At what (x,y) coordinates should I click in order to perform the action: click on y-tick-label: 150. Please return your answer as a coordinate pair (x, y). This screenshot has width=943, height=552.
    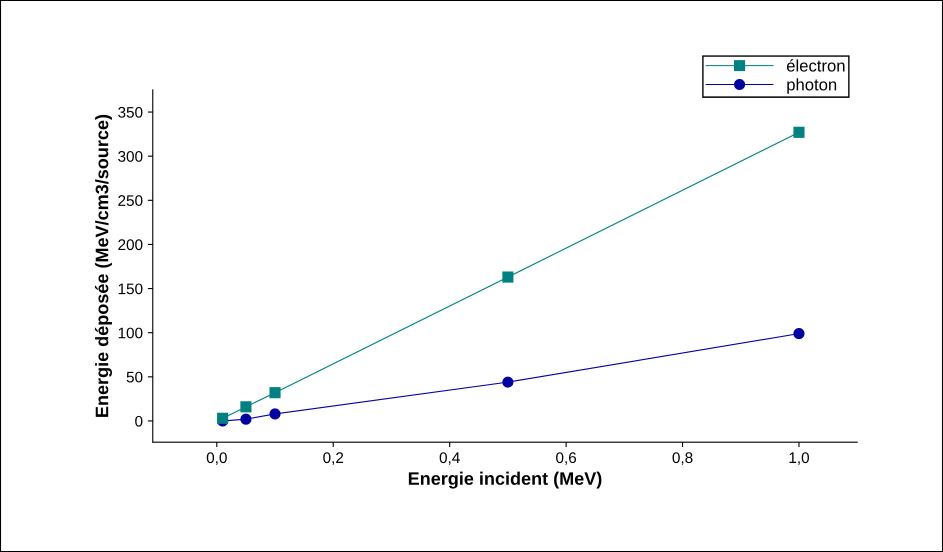
    Looking at the image, I should click on (130, 288).